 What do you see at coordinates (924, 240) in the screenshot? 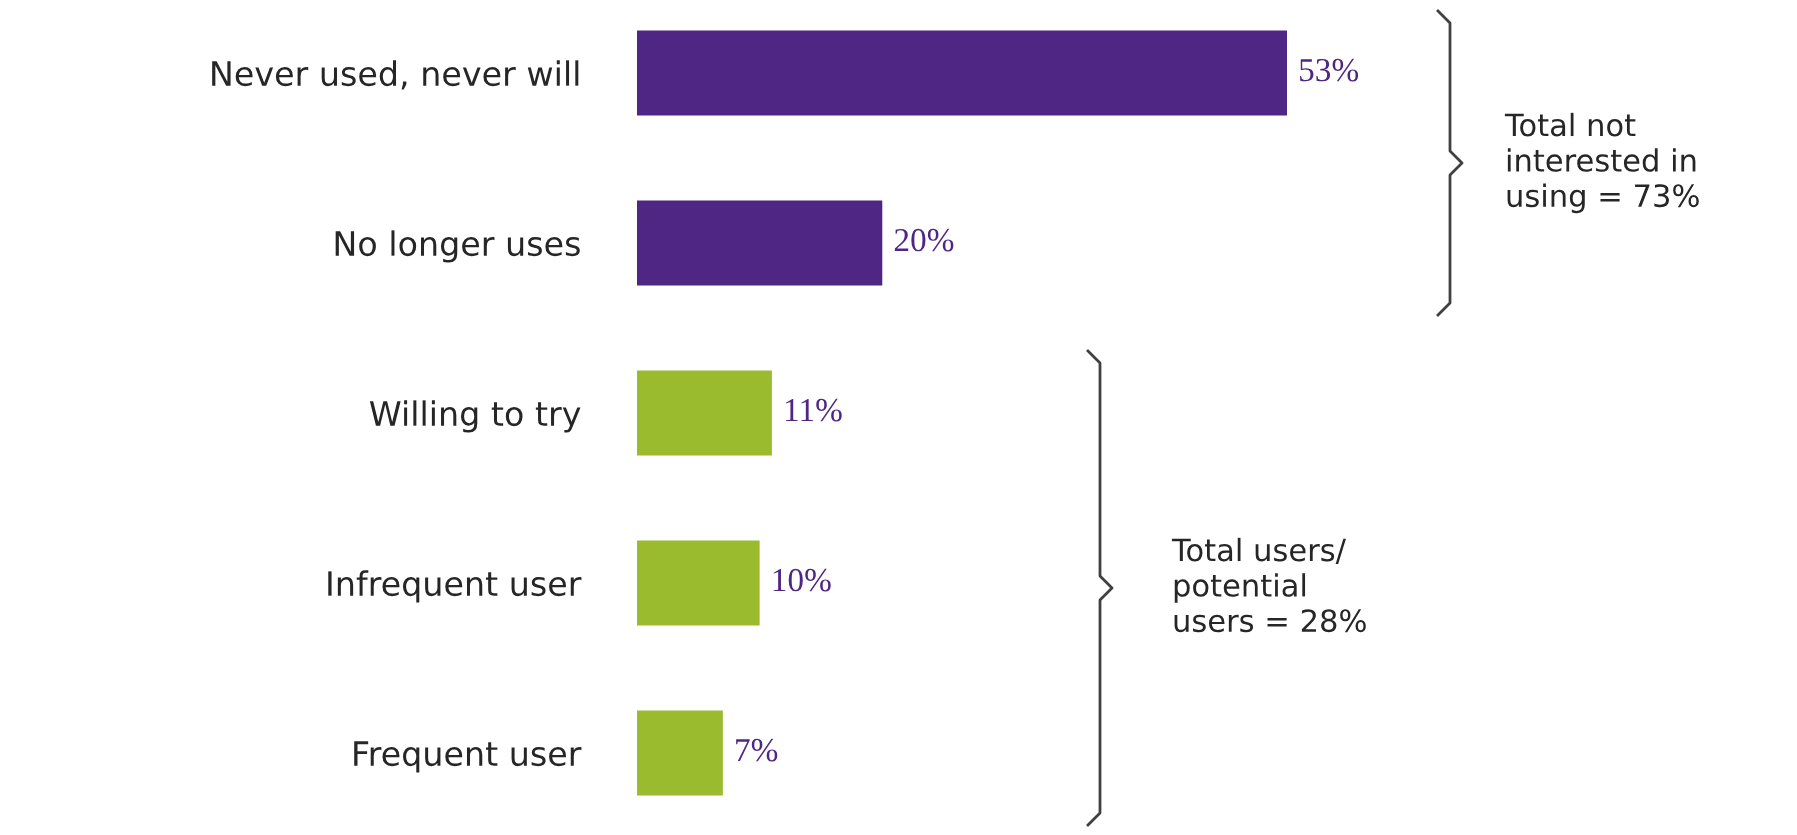
I see `data-label: 20%` at bounding box center [924, 240].